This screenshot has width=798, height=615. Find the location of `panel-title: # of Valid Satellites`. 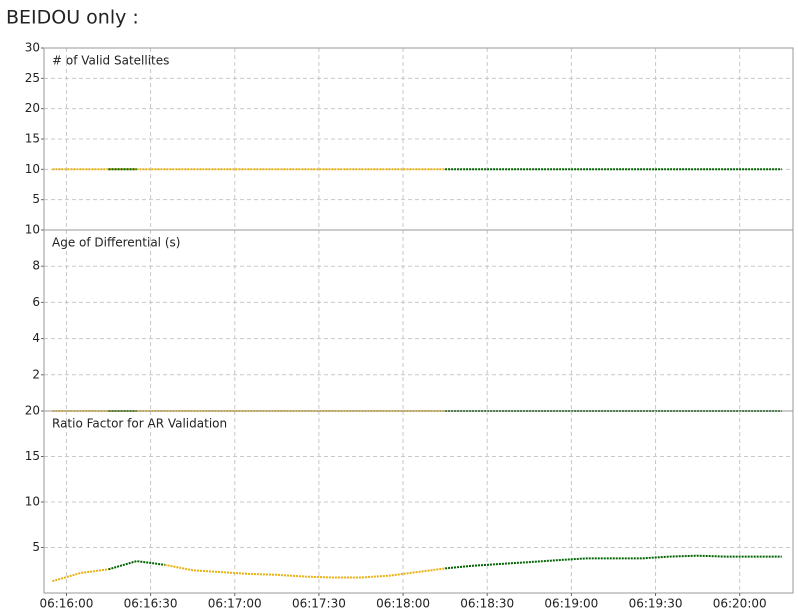

panel-title: # of Valid Satellites is located at coordinates (110, 61).